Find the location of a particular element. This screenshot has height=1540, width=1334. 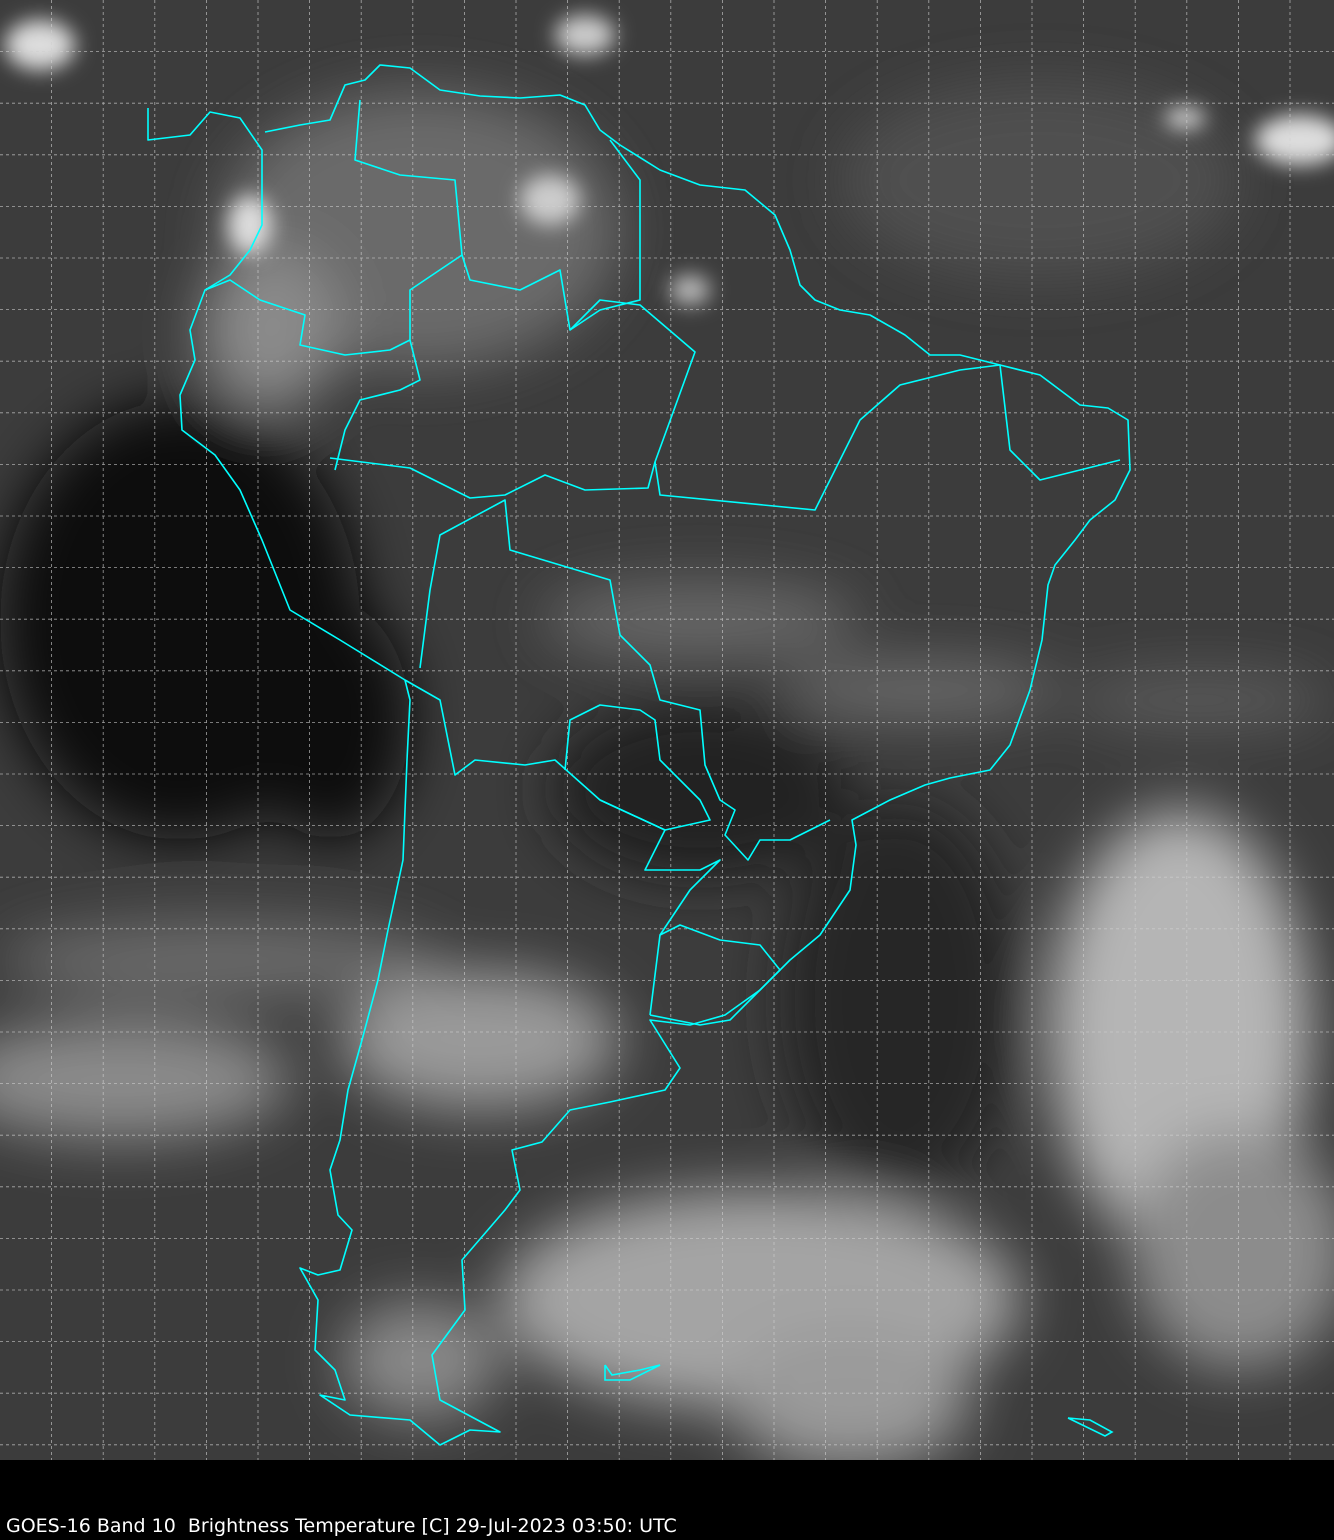

border-brazil-west is located at coordinates (512, 399).